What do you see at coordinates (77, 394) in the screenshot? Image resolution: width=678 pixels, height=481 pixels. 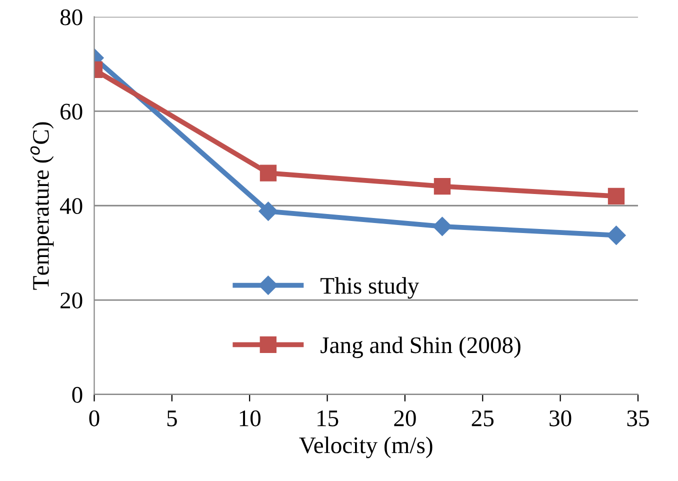 I see `y-tick-label: 0` at bounding box center [77, 394].